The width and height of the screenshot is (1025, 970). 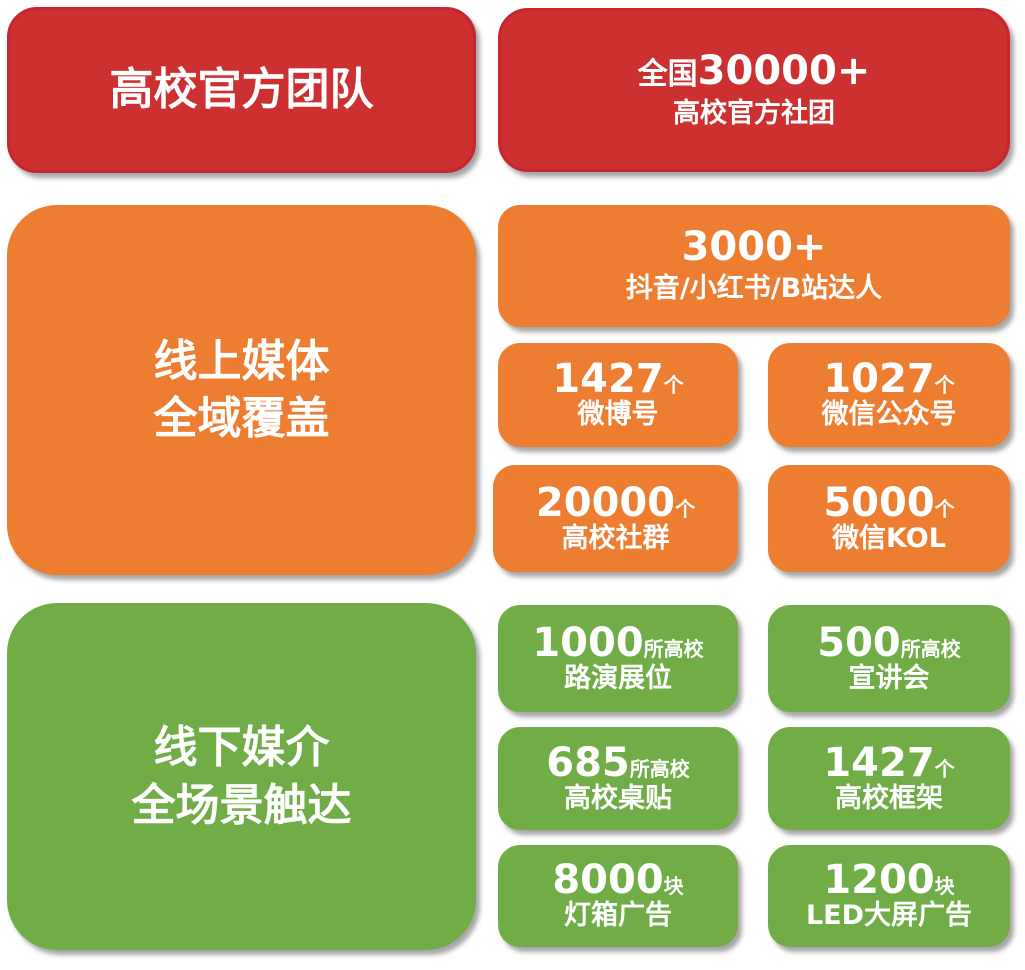 What do you see at coordinates (859, 642) in the screenshot?
I see `stat-number: 500` at bounding box center [859, 642].